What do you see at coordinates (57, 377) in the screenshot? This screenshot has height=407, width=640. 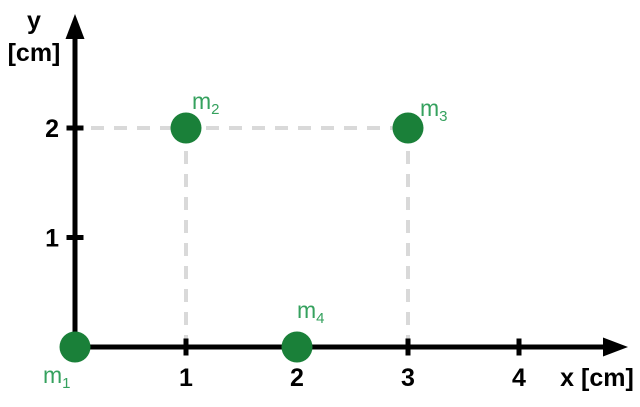 I see `point-label: m1` at bounding box center [57, 377].